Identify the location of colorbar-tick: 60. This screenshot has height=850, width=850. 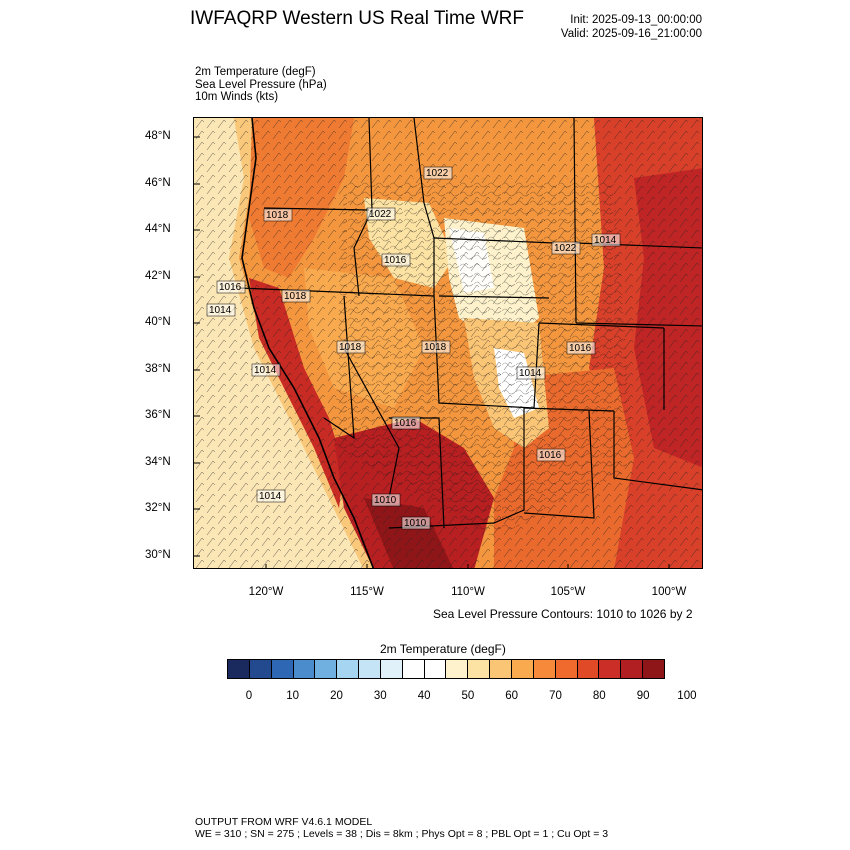
(512, 696).